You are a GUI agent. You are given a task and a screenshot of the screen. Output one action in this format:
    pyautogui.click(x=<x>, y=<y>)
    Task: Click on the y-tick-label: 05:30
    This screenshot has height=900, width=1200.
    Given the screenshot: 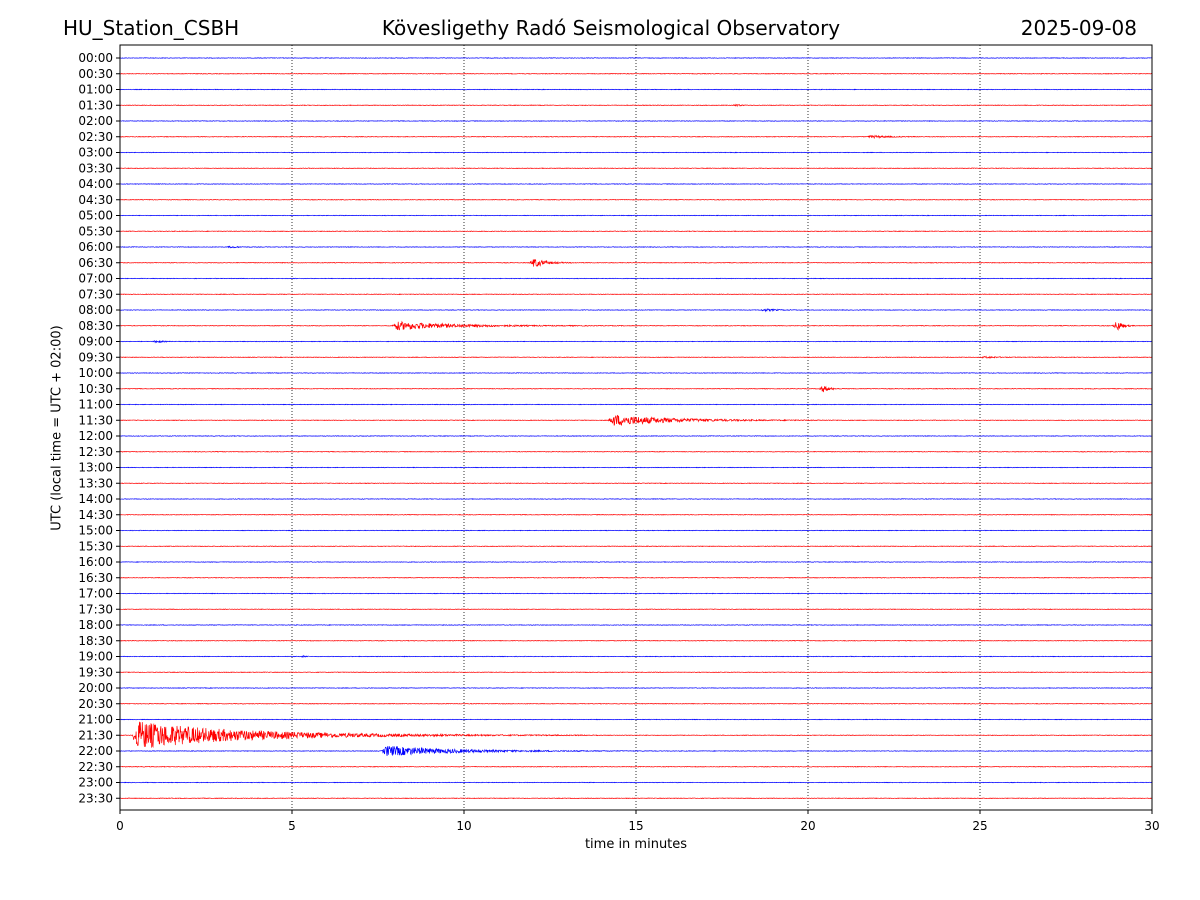 What is the action you would take?
    pyautogui.click(x=95, y=231)
    